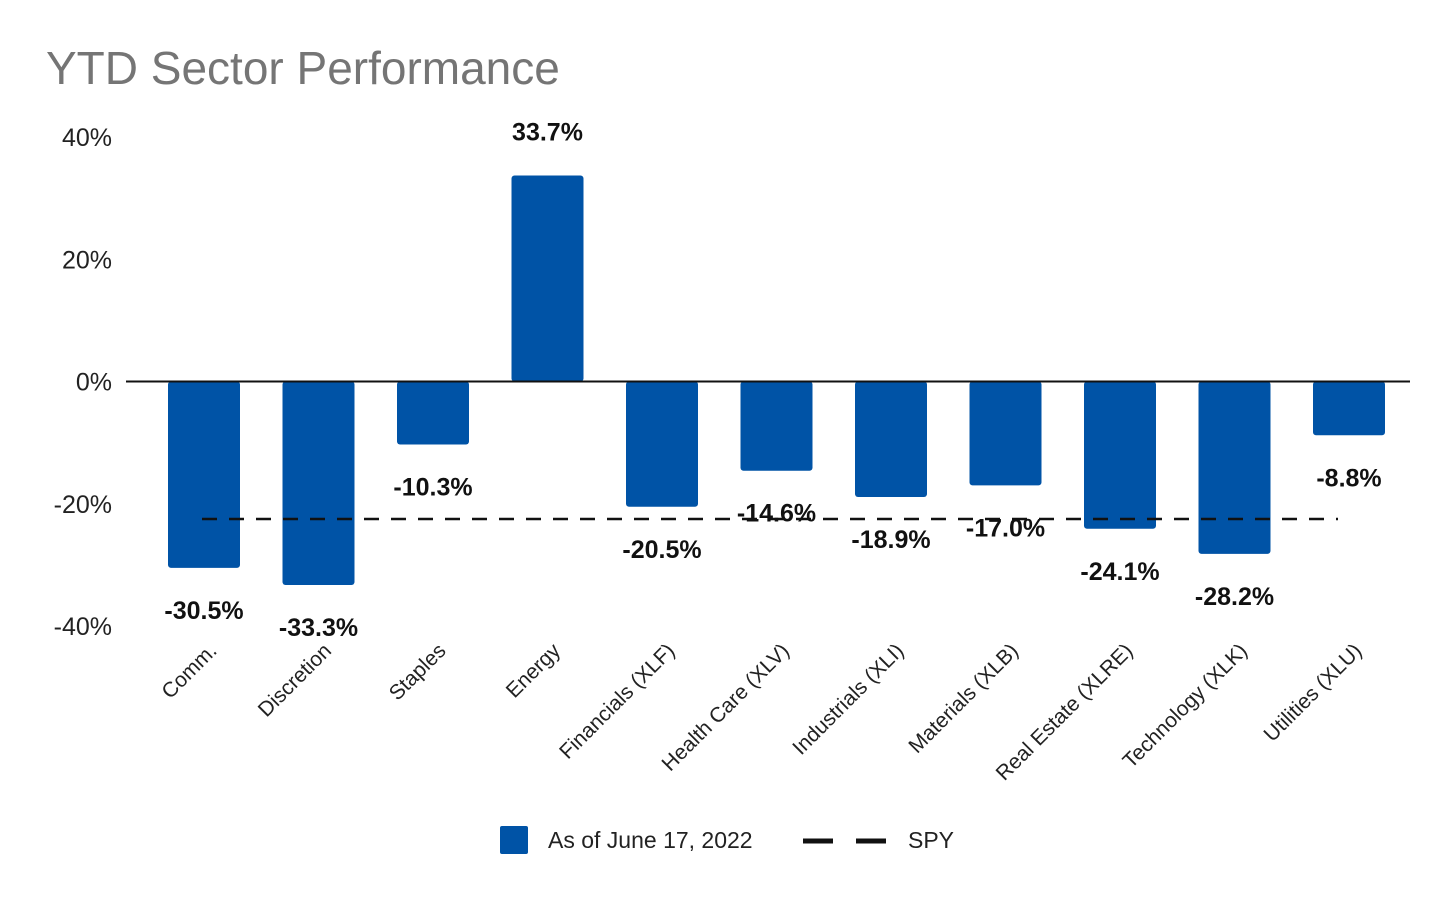  I want to click on data-label: -8.8%, so click(1348, 478).